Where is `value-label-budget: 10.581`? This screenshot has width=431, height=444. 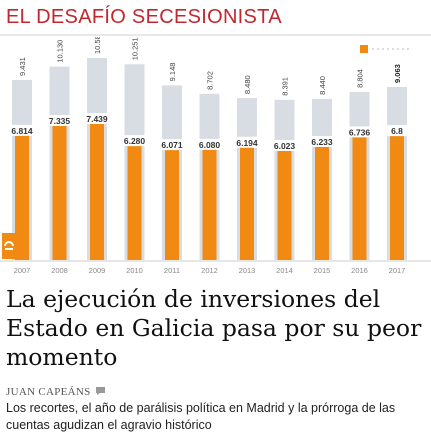 value-label-budget: 10.581 is located at coordinates (97, 45).